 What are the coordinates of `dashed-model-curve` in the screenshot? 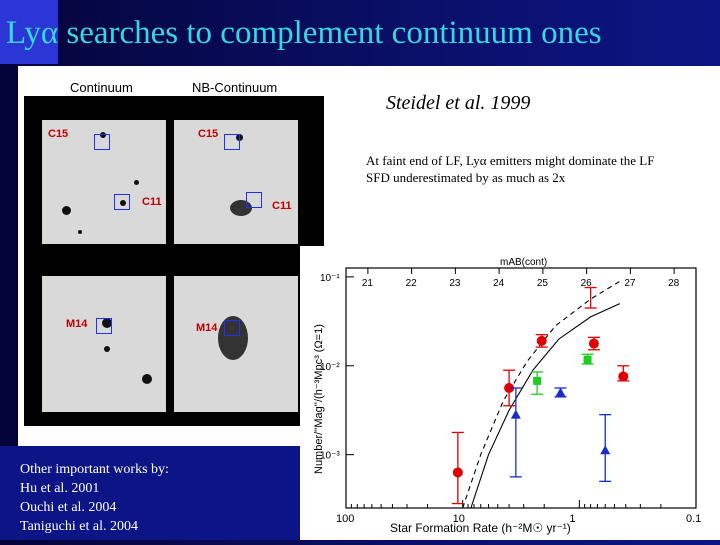 It's located at (541, 394).